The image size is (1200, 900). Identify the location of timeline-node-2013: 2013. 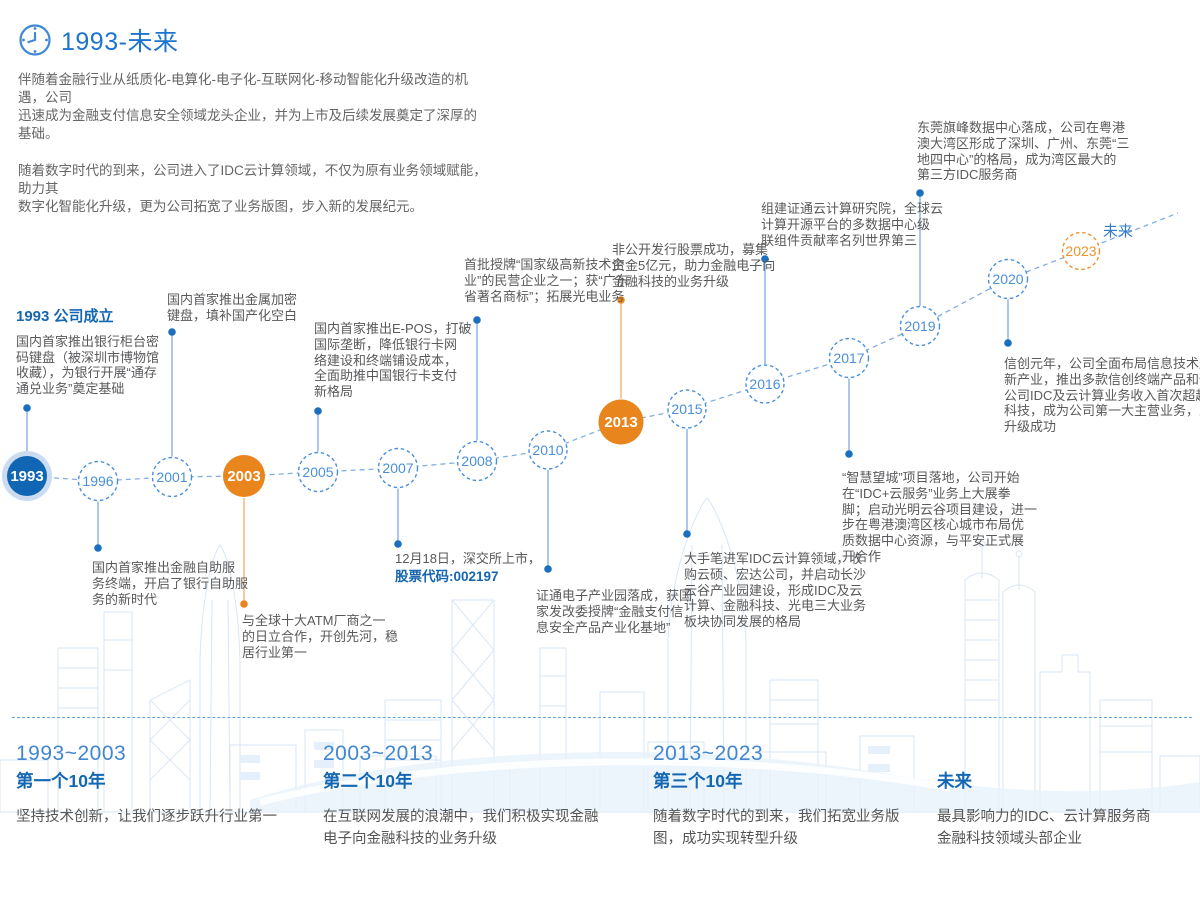
(621, 422).